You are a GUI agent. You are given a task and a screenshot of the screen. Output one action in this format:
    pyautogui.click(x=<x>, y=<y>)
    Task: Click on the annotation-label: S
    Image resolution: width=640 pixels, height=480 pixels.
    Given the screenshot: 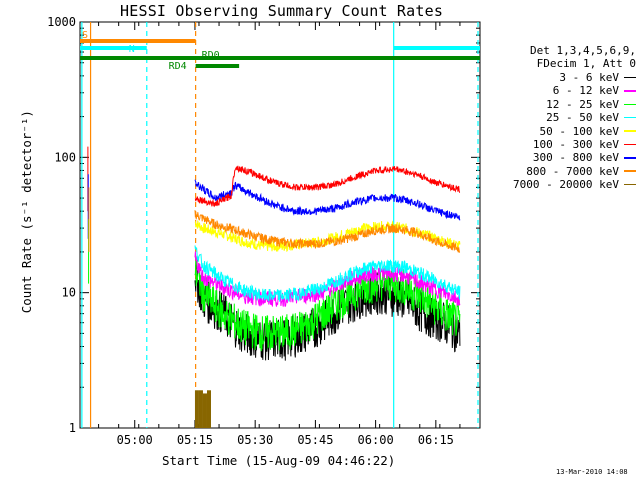 What is the action you would take?
    pyautogui.click(x=85, y=35)
    